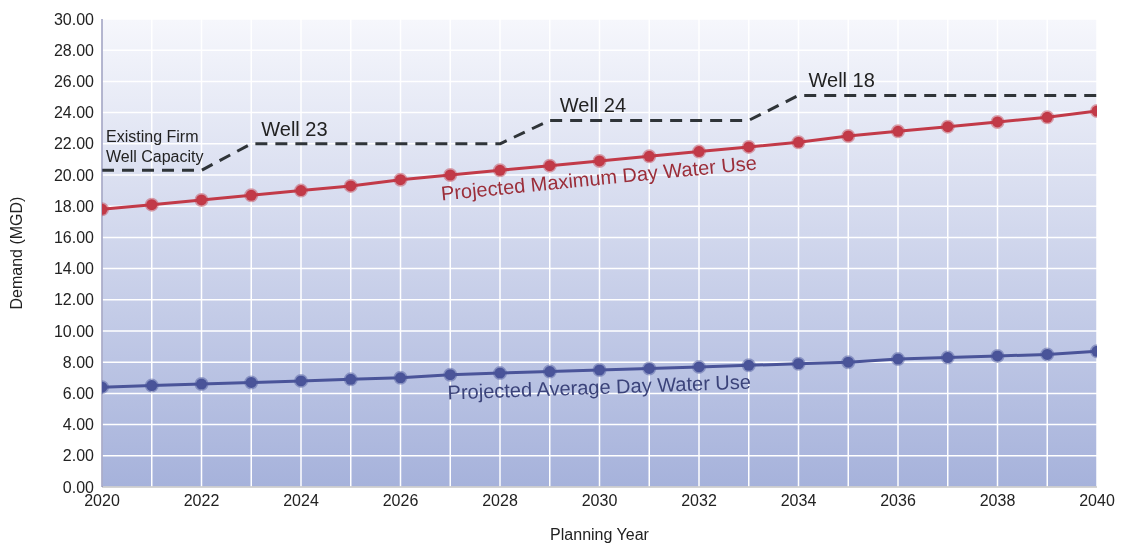 This screenshot has width=1132, height=556. What do you see at coordinates (74, 50) in the screenshot?
I see `y-tick-label: 28.00` at bounding box center [74, 50].